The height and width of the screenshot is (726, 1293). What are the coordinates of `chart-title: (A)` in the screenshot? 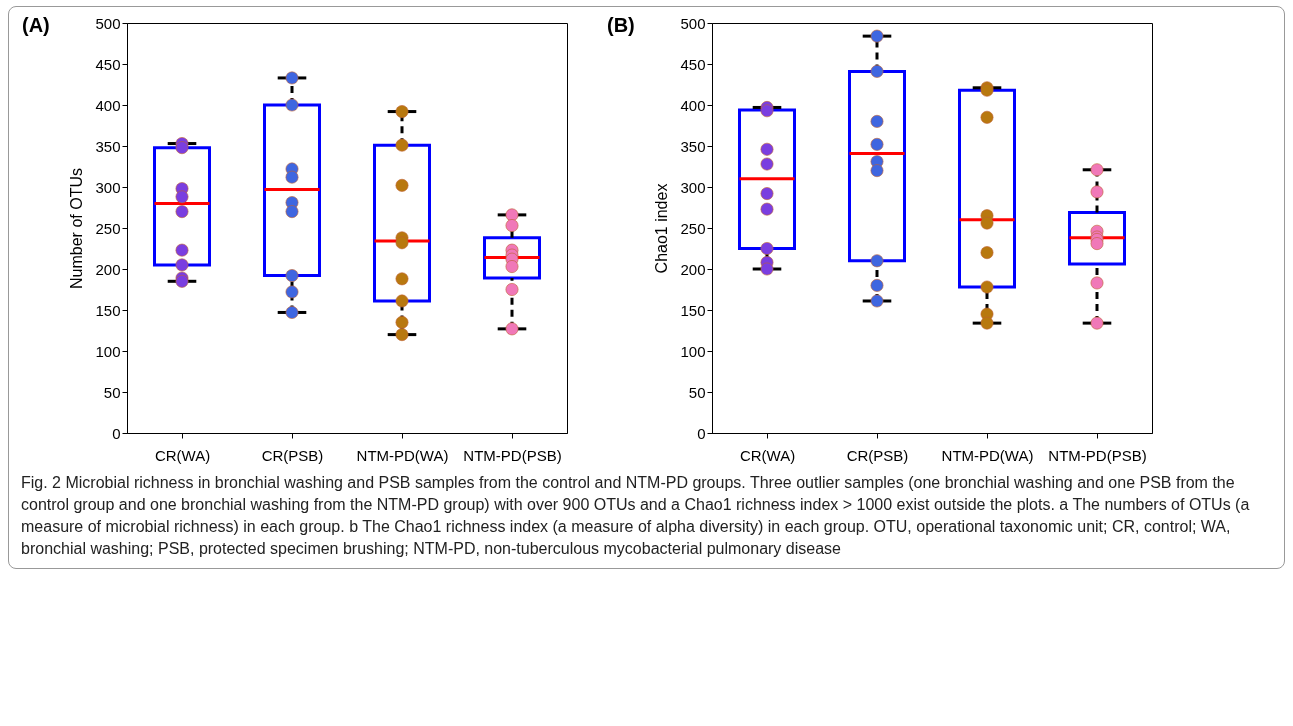 It's located at (36, 25).